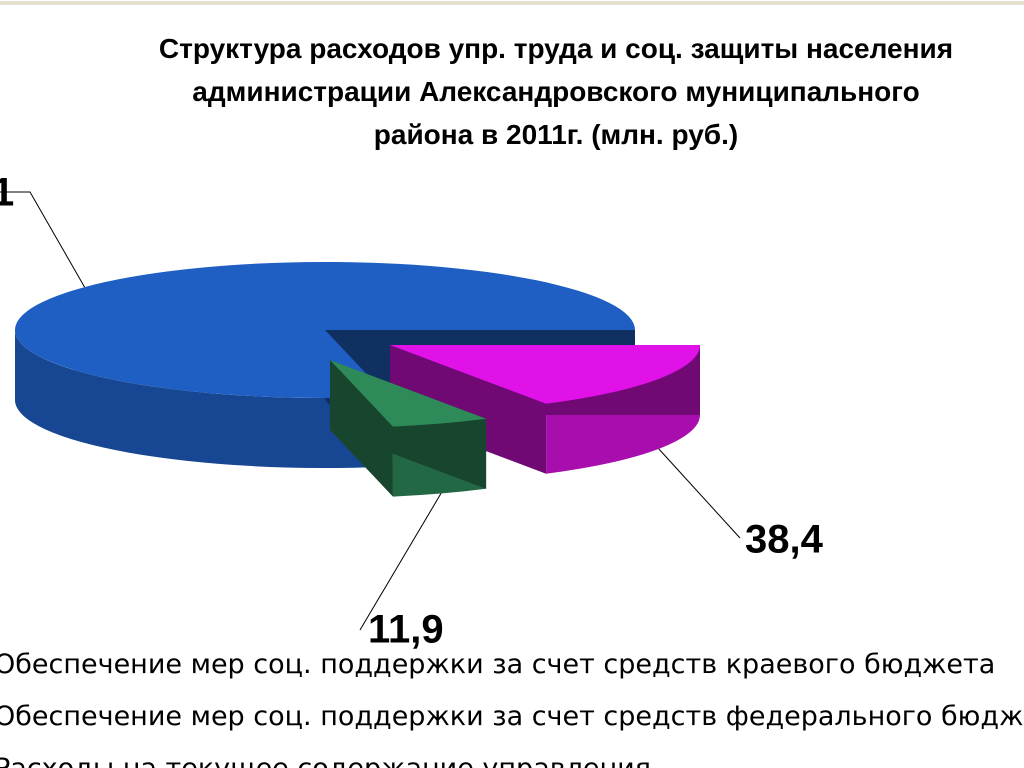  Describe the element at coordinates (406, 630) in the screenshot. I see `data-label: 11,9` at that location.